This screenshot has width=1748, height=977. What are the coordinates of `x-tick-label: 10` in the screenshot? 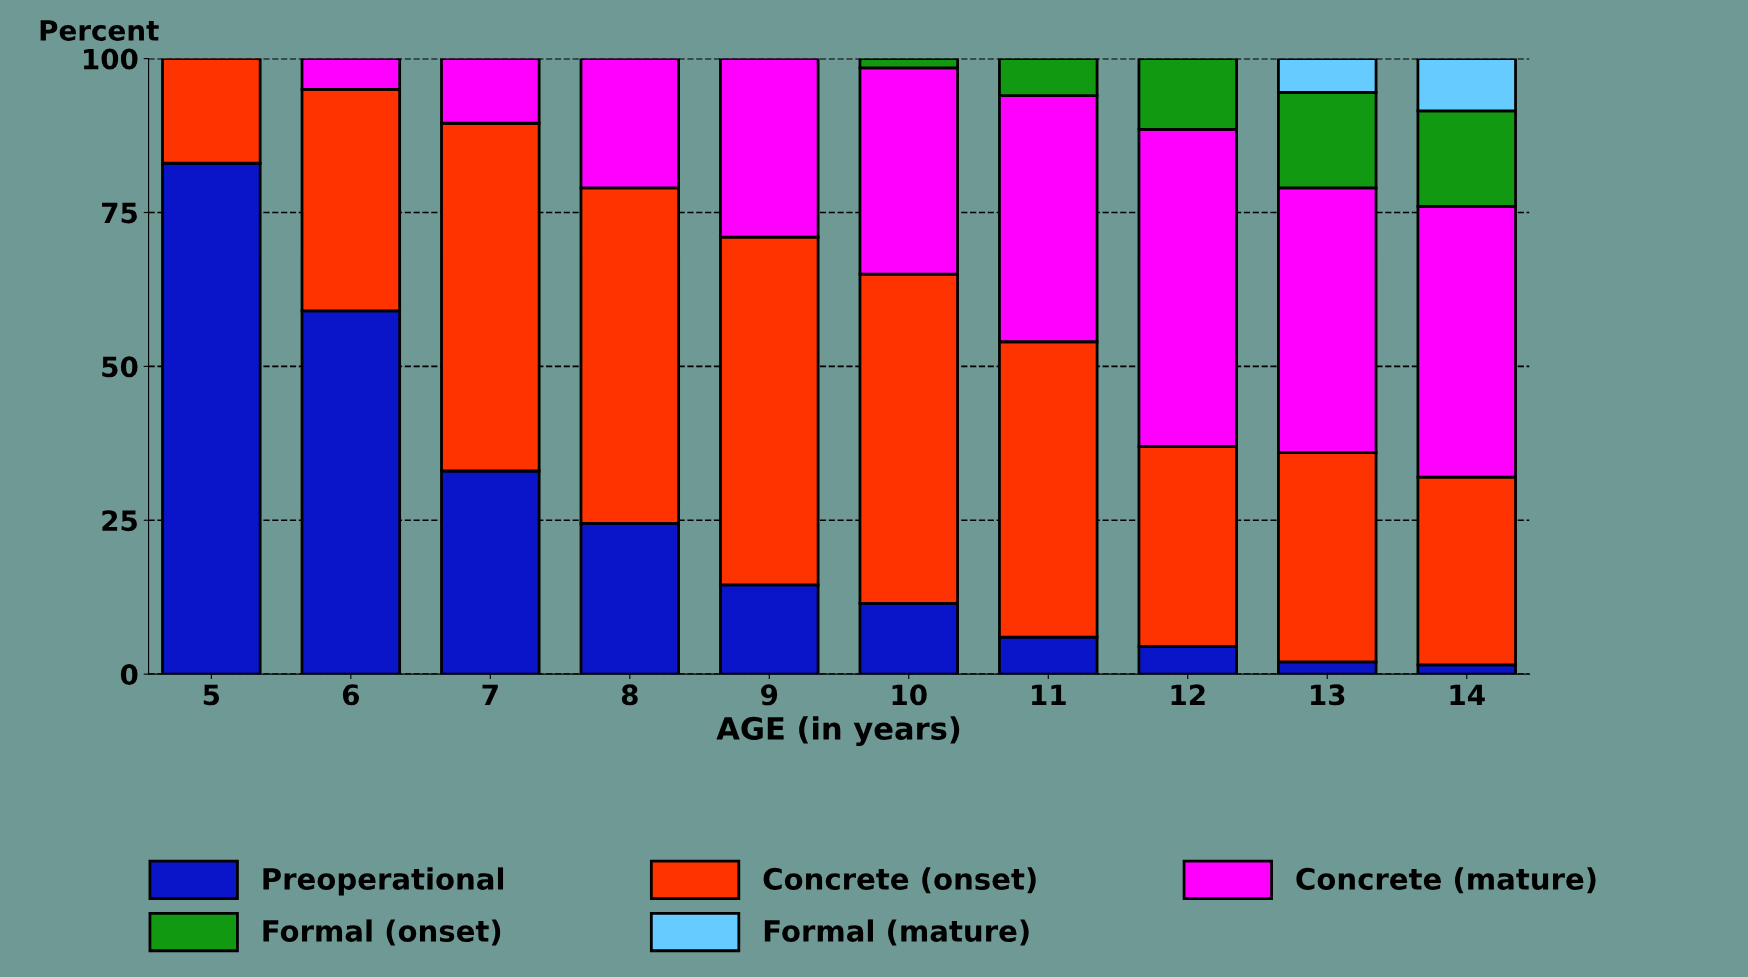 It's located at (909, 695).